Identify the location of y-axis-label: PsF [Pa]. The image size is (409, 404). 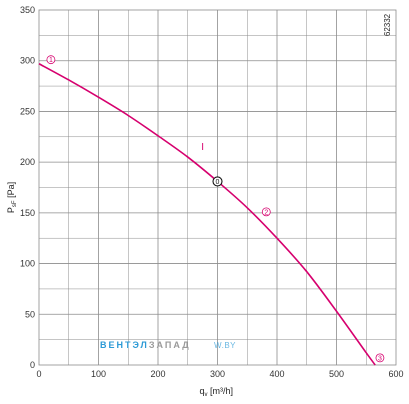
(12, 197).